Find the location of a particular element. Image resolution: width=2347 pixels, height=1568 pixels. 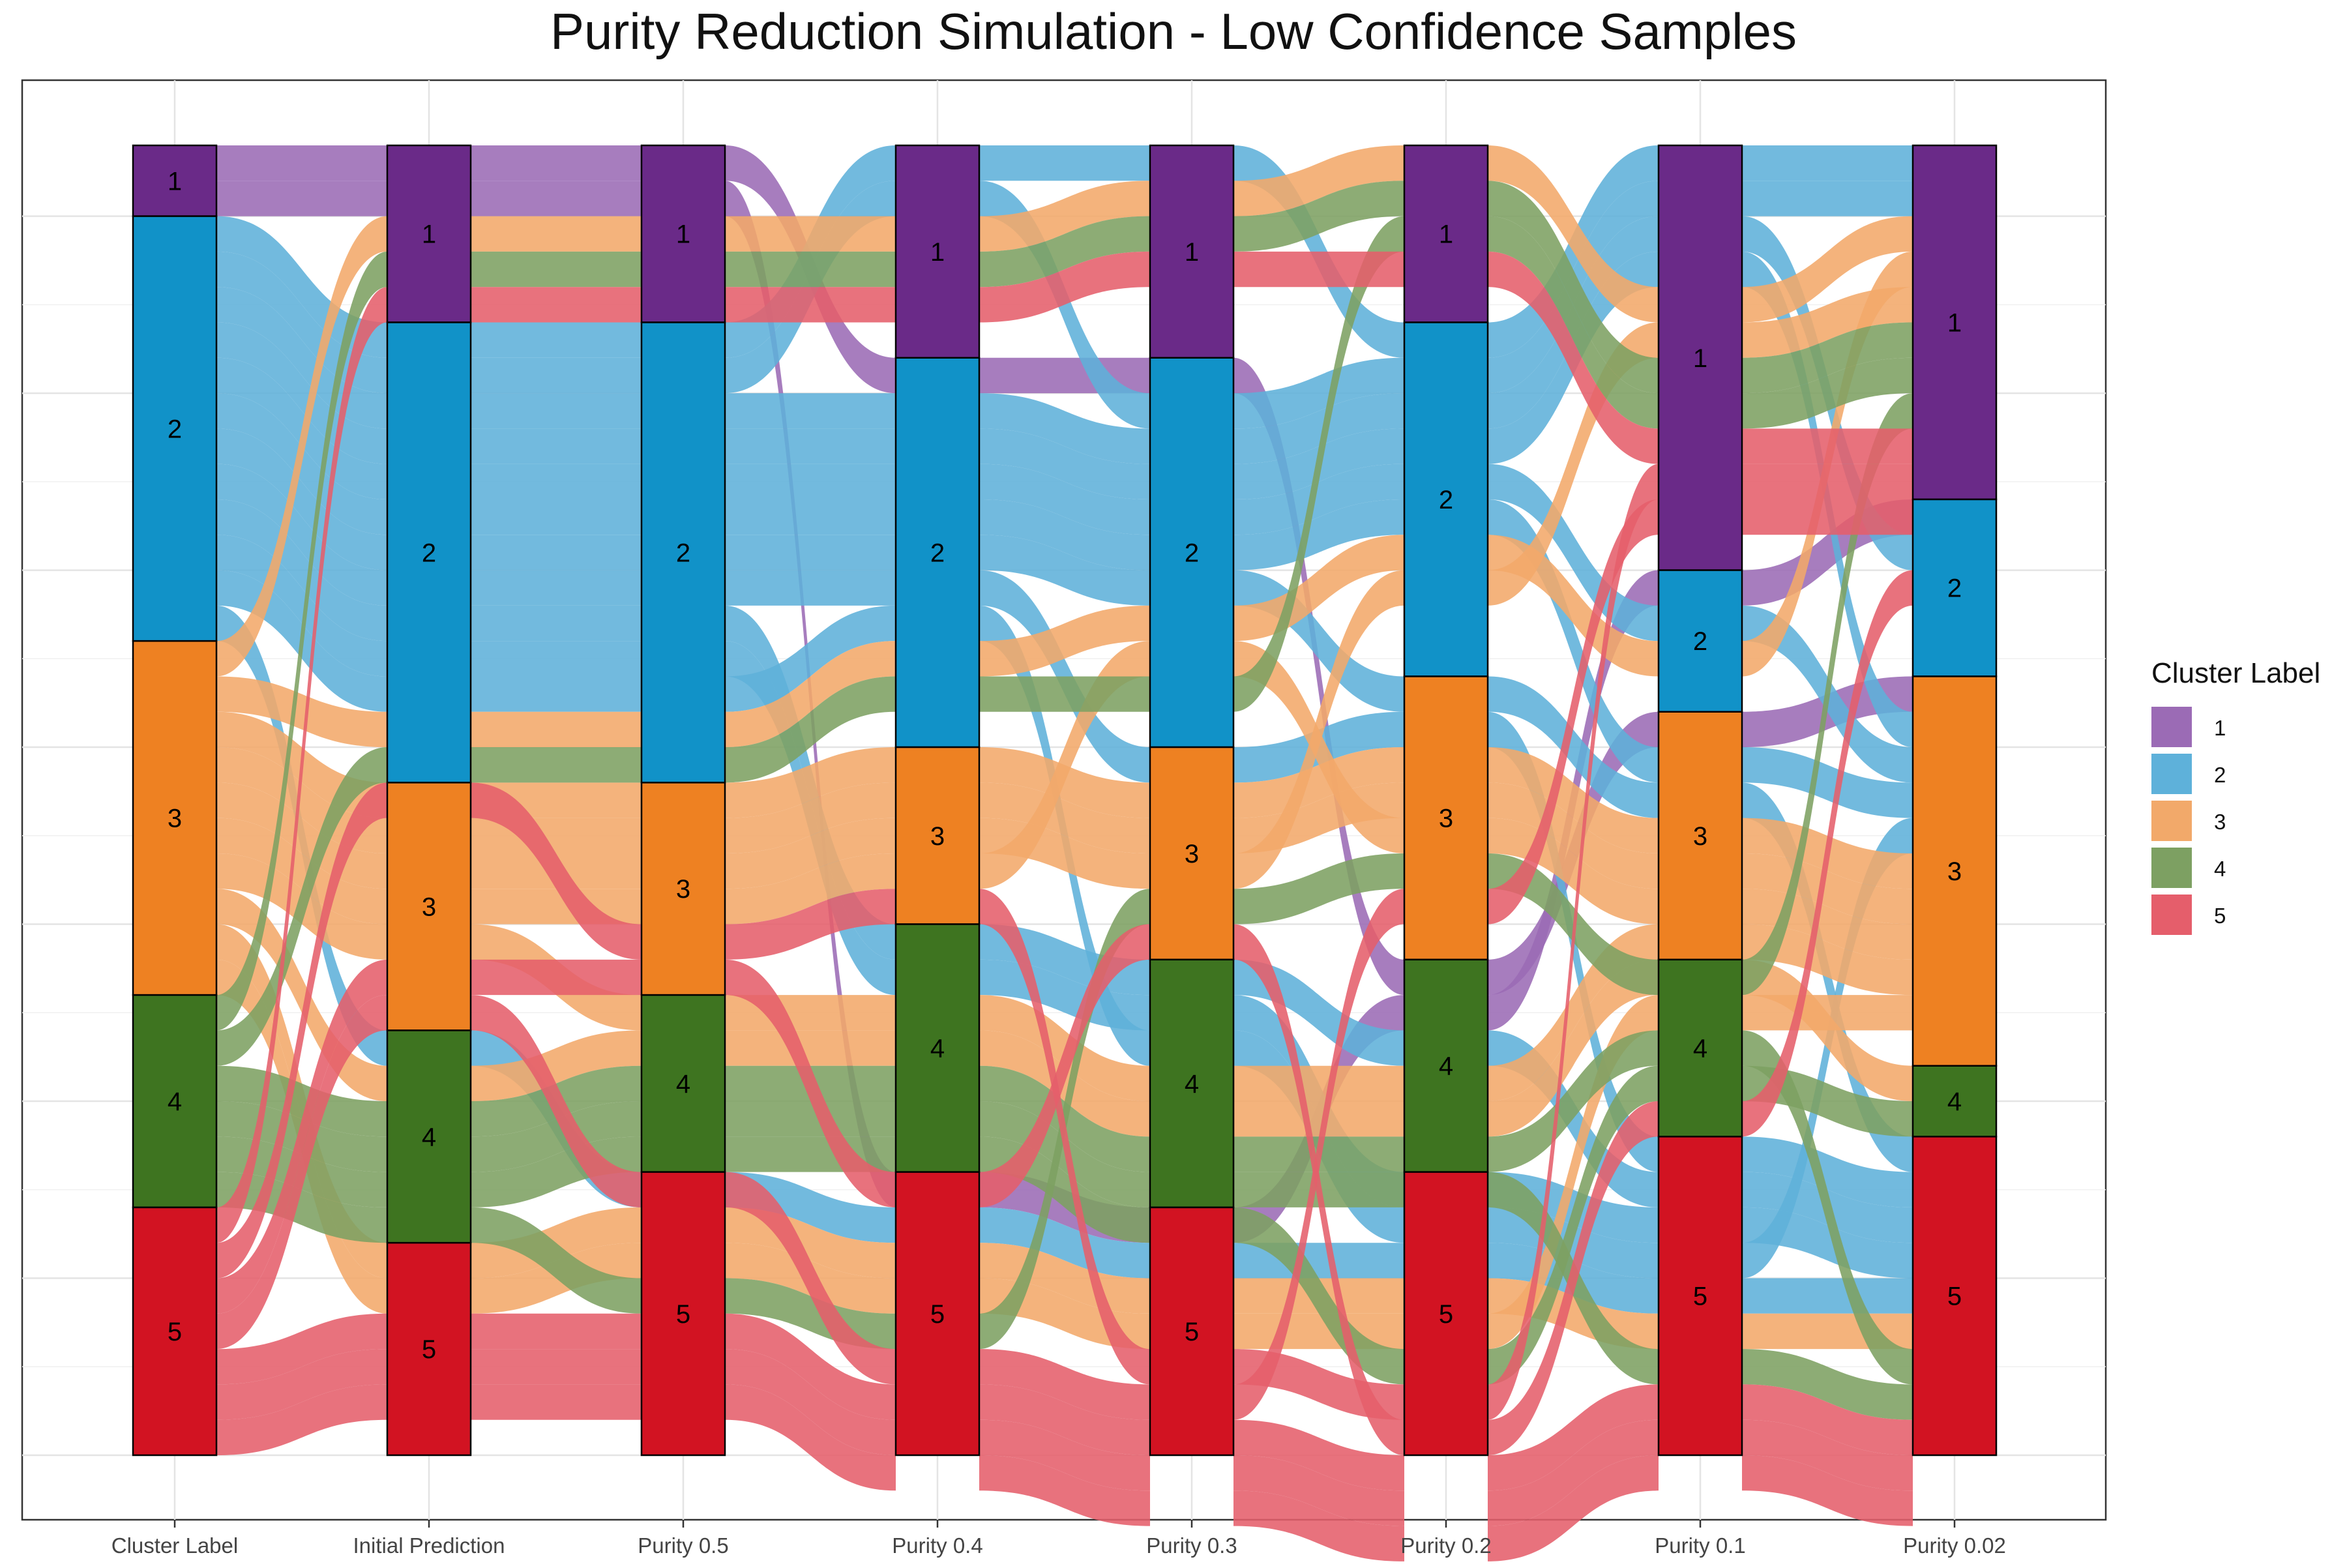

x-tick-label: Purity 0.2 is located at coordinates (1446, 1546).